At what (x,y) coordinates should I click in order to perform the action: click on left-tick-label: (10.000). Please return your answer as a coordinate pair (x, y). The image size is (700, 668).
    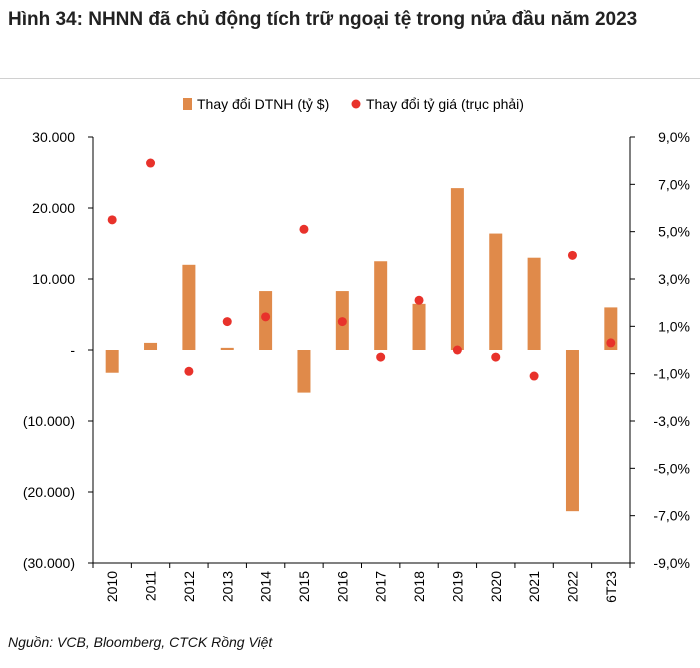
    Looking at the image, I should click on (49, 421).